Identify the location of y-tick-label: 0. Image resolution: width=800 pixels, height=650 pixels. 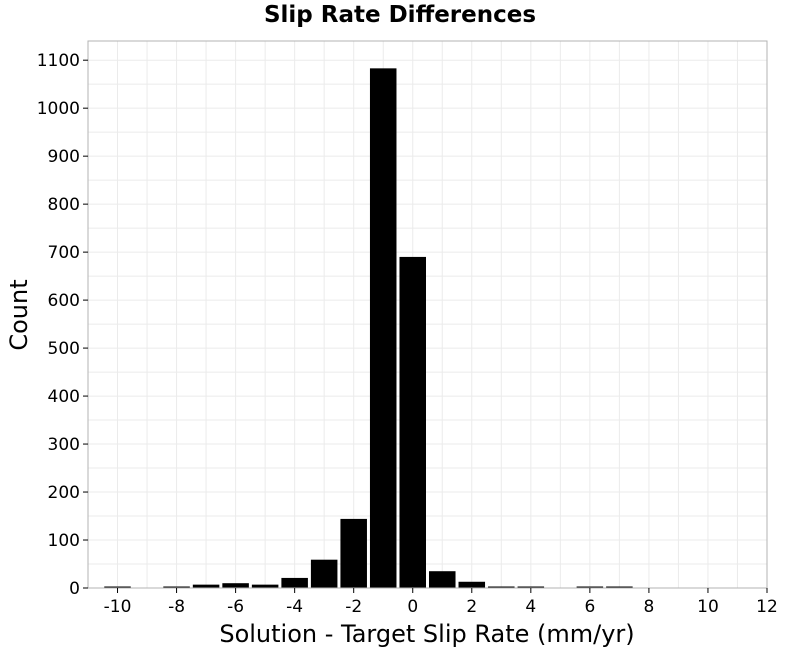
(74, 589).